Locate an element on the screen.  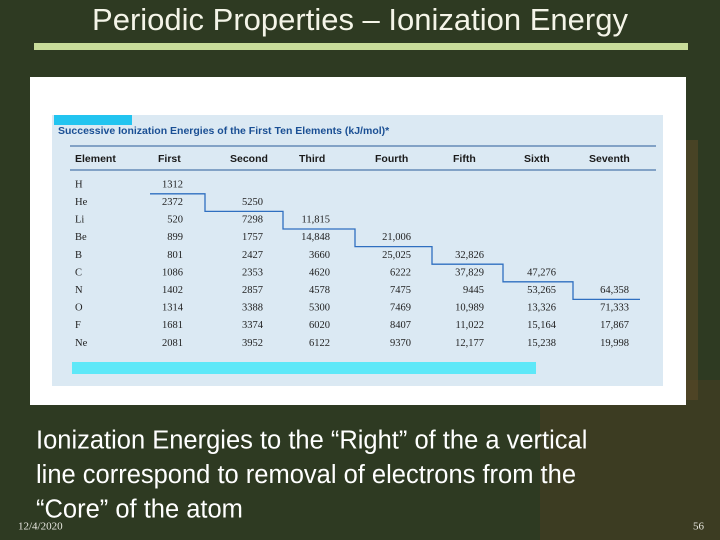
element-cell: H is located at coordinates (79, 184).